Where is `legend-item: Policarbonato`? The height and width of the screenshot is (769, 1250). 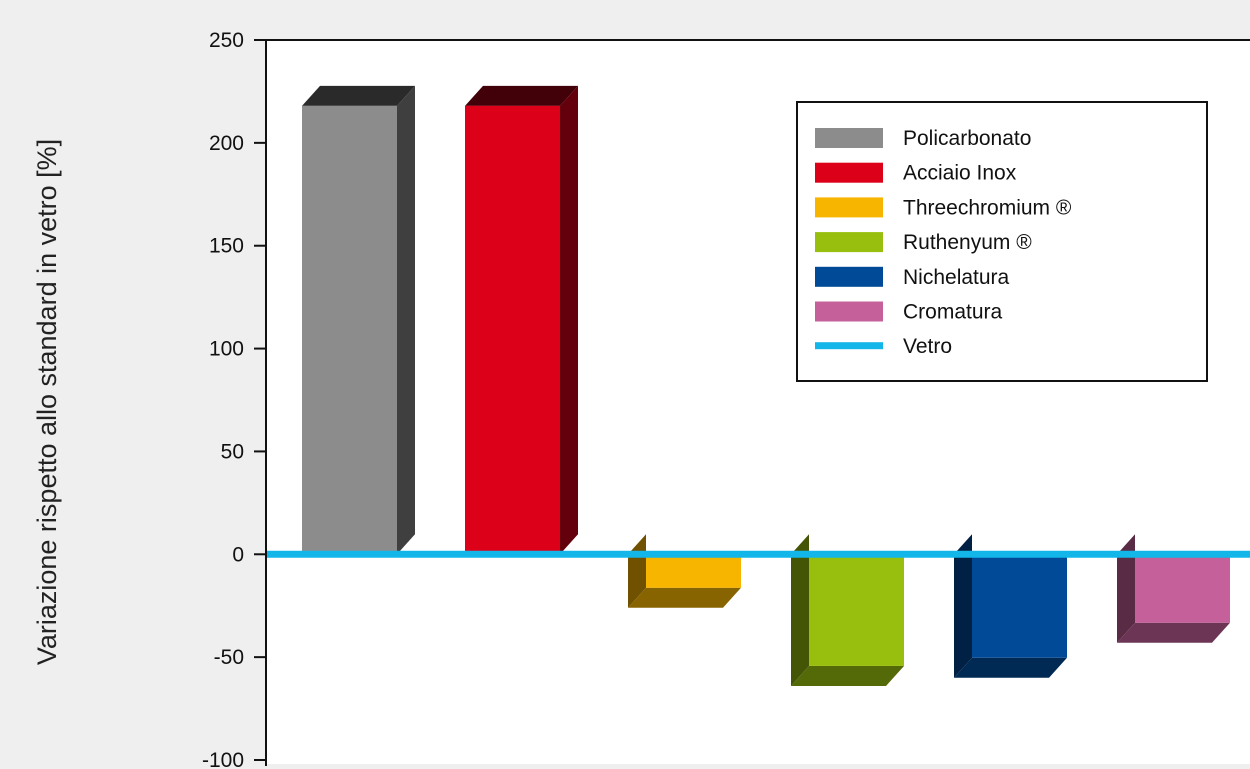
legend-item: Policarbonato is located at coordinates (923, 138).